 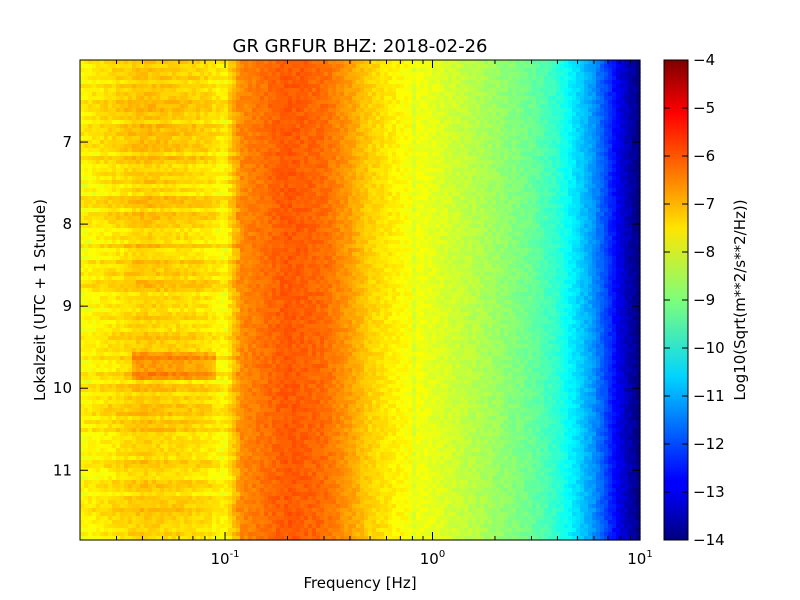 I want to click on colorbar-tick-label: −8, so click(x=704, y=252).